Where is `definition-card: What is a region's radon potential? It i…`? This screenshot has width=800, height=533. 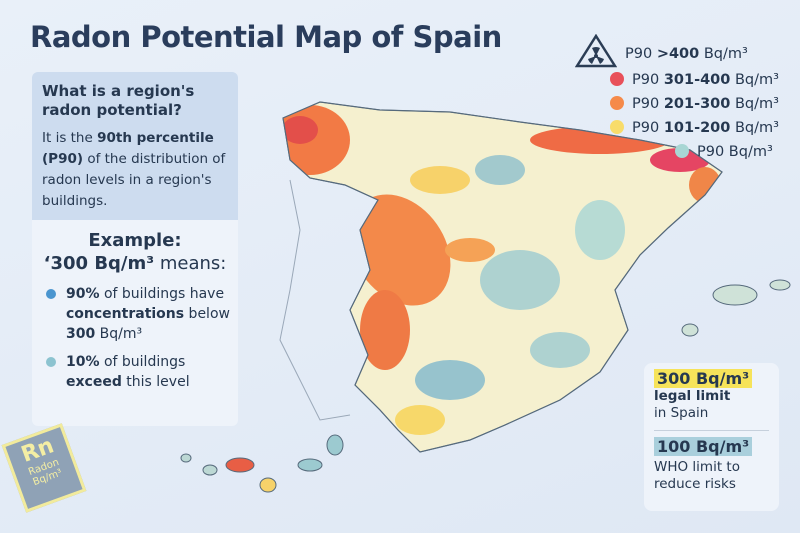 definition-card: What is a region's radon potential? It i… is located at coordinates (135, 146).